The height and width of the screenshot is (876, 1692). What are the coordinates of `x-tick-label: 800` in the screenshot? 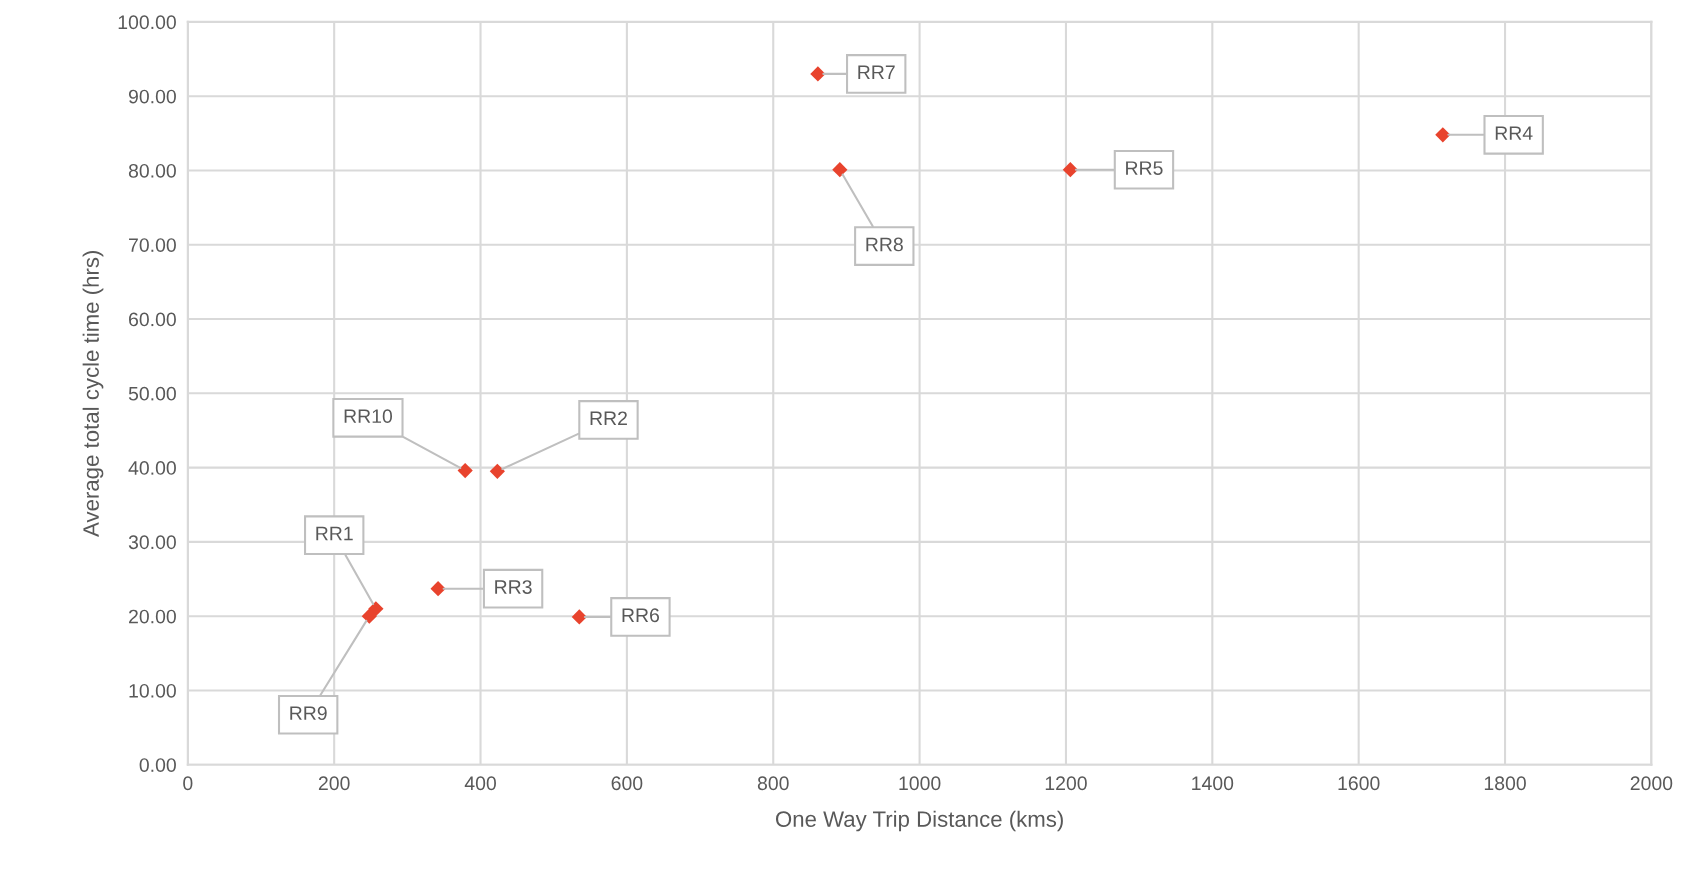 It's located at (773, 783).